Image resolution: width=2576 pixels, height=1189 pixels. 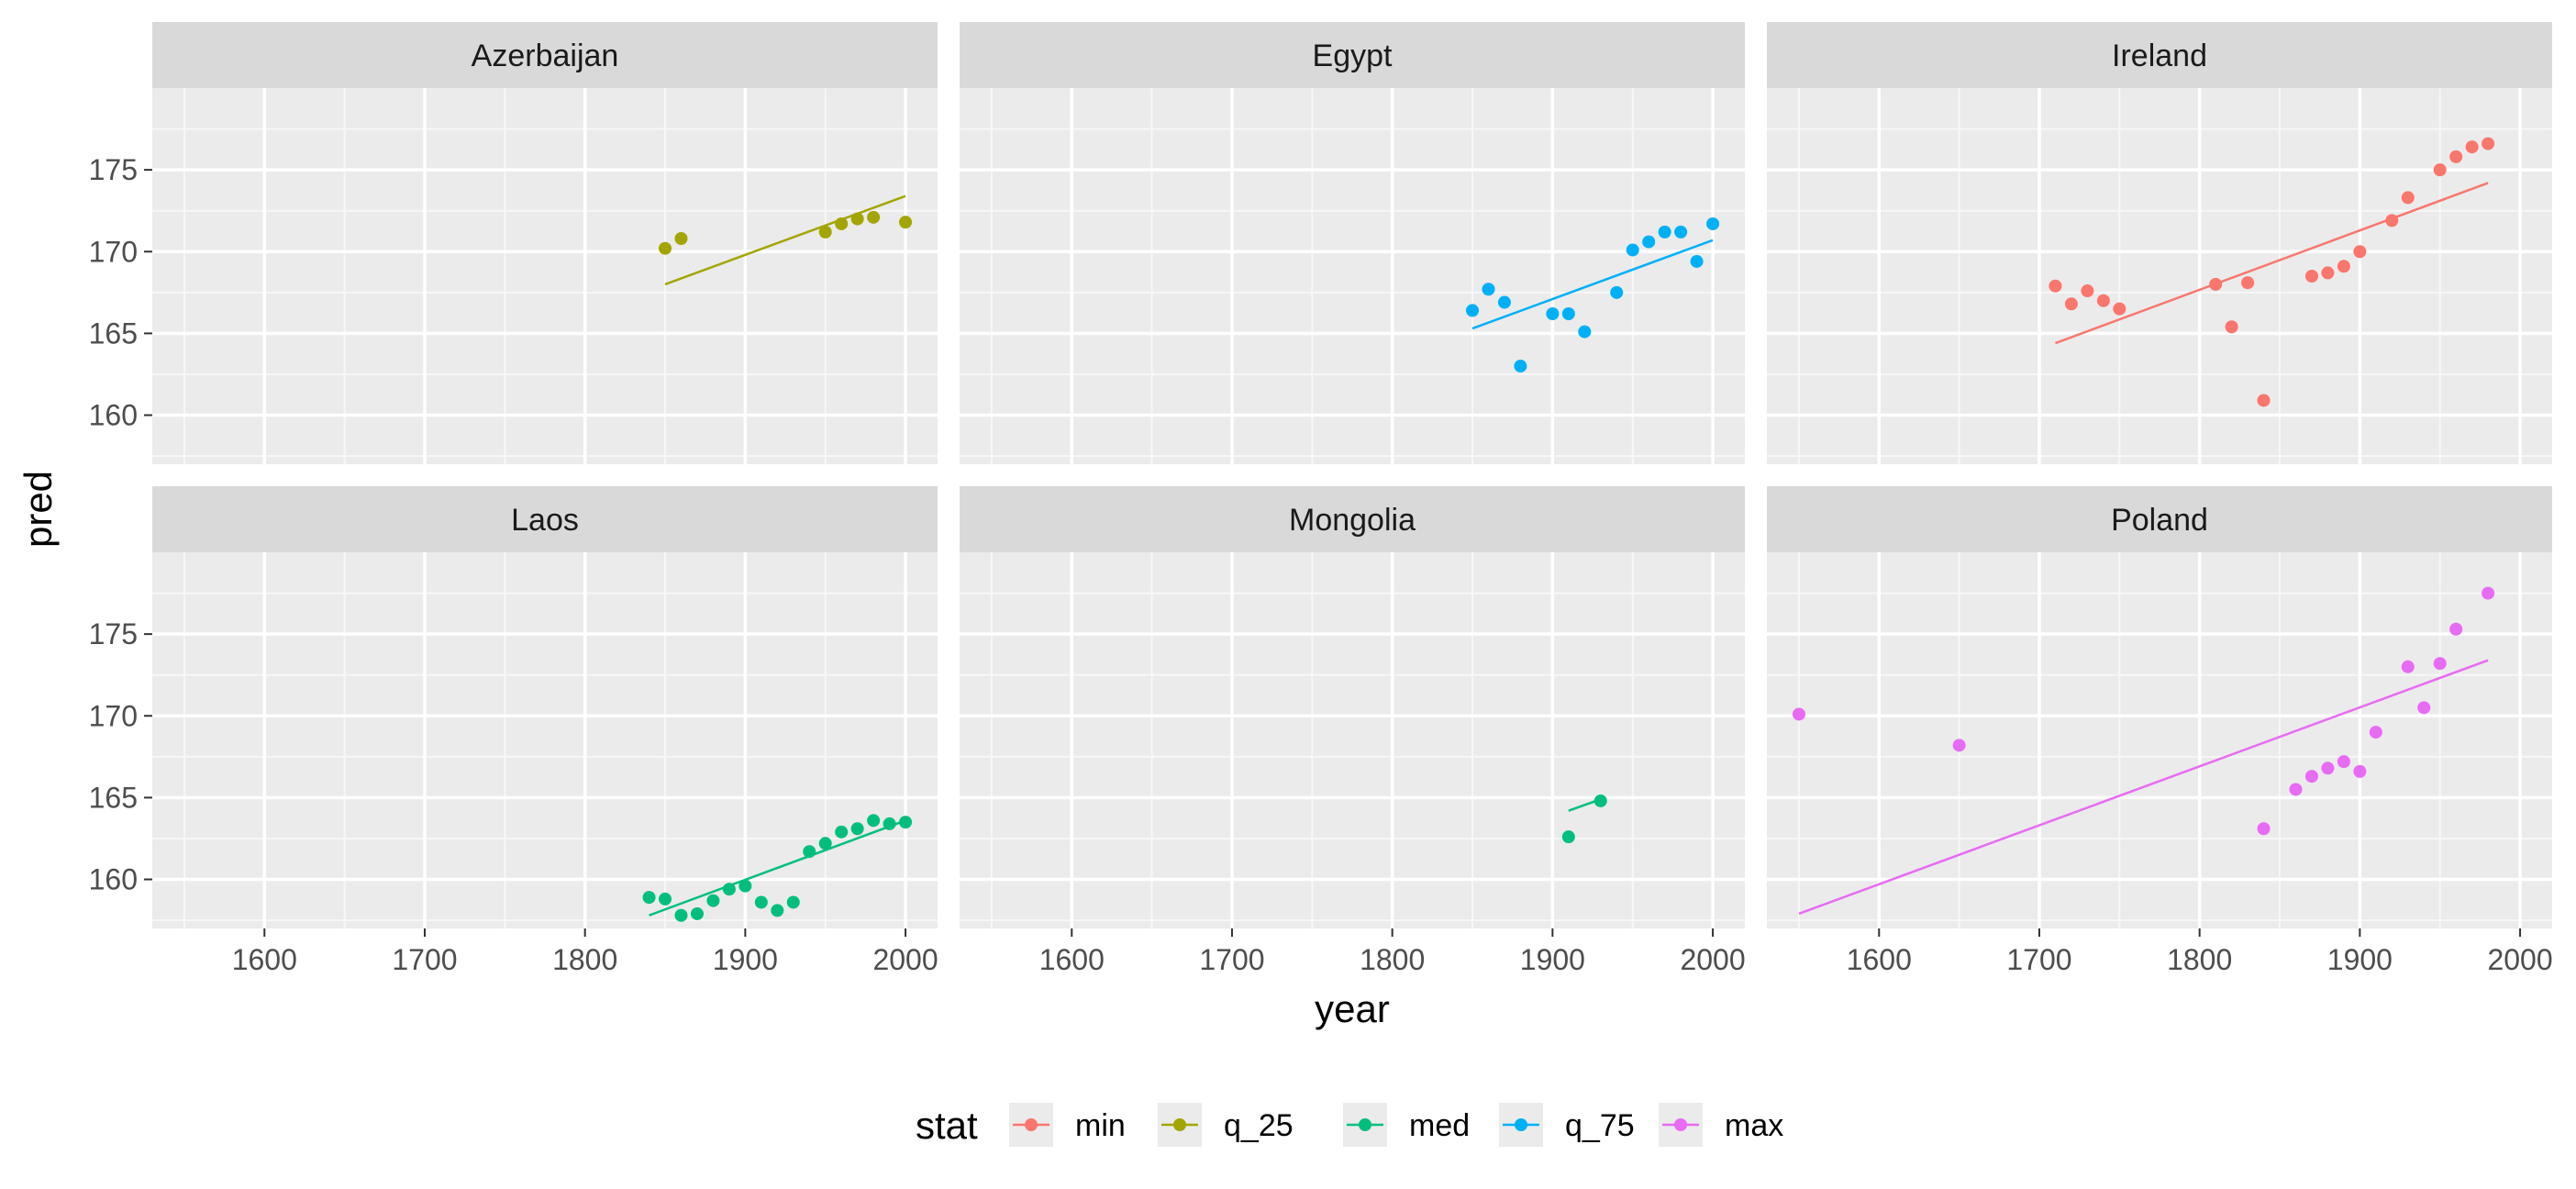 I want to click on panel-ireland: Ireland, so click(x=2159, y=243).